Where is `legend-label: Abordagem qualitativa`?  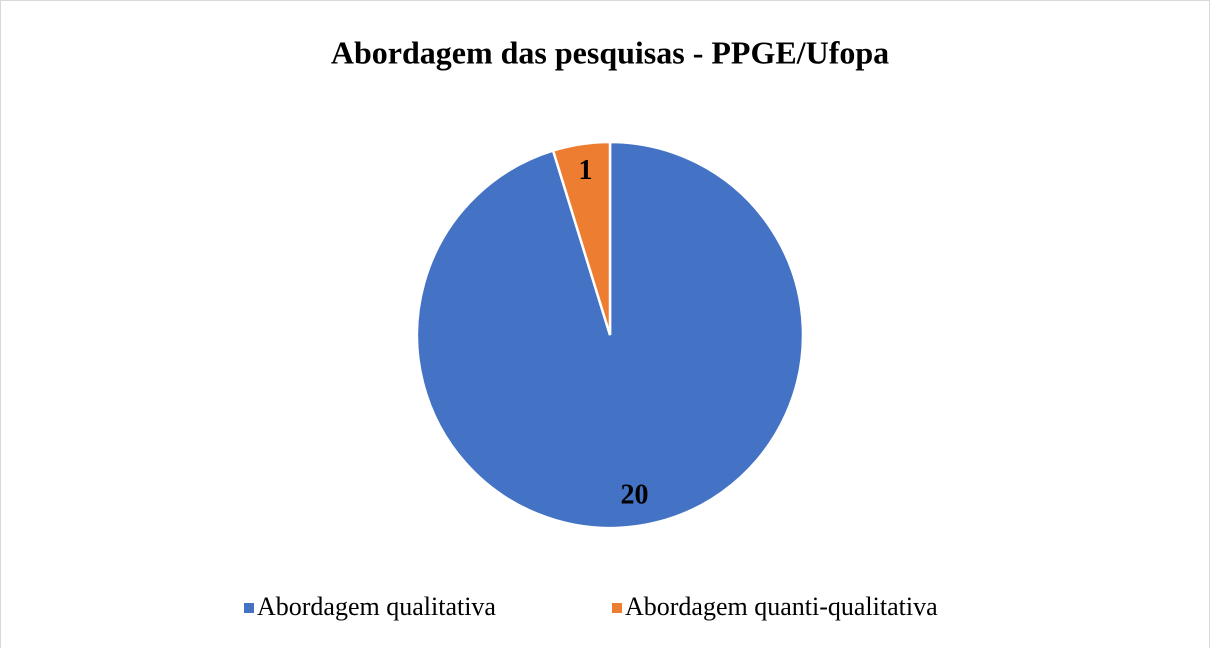
legend-label: Abordagem qualitativa is located at coordinates (376, 606).